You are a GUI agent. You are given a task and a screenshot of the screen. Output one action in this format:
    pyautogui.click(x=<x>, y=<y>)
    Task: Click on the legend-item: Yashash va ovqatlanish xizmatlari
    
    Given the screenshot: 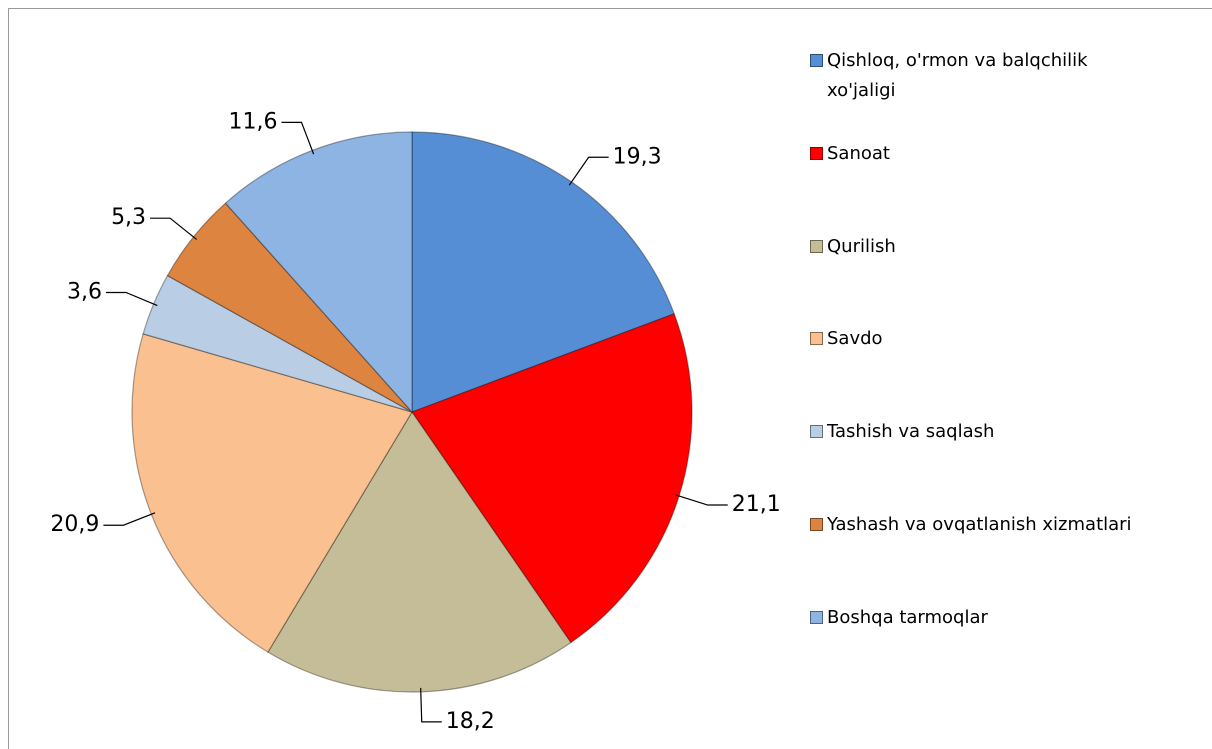 What is the action you would take?
    pyautogui.click(x=983, y=526)
    